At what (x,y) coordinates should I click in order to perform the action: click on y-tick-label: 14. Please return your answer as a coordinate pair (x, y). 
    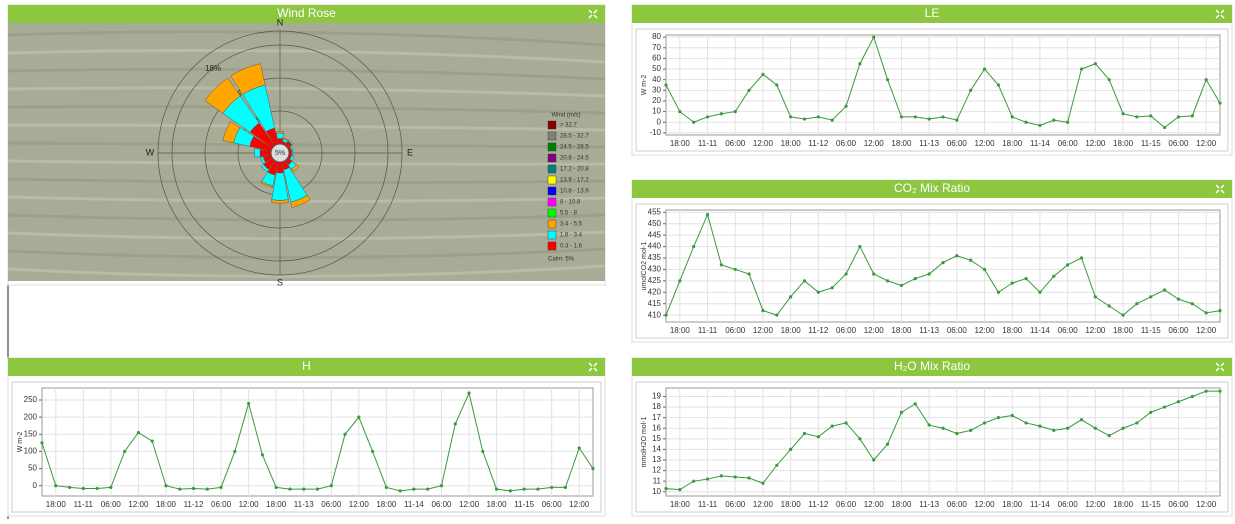
    Looking at the image, I should click on (656, 449).